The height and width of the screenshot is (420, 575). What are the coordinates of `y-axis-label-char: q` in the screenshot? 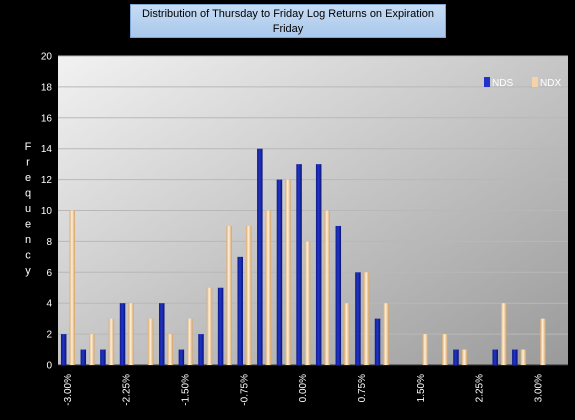 It's located at (28, 194).